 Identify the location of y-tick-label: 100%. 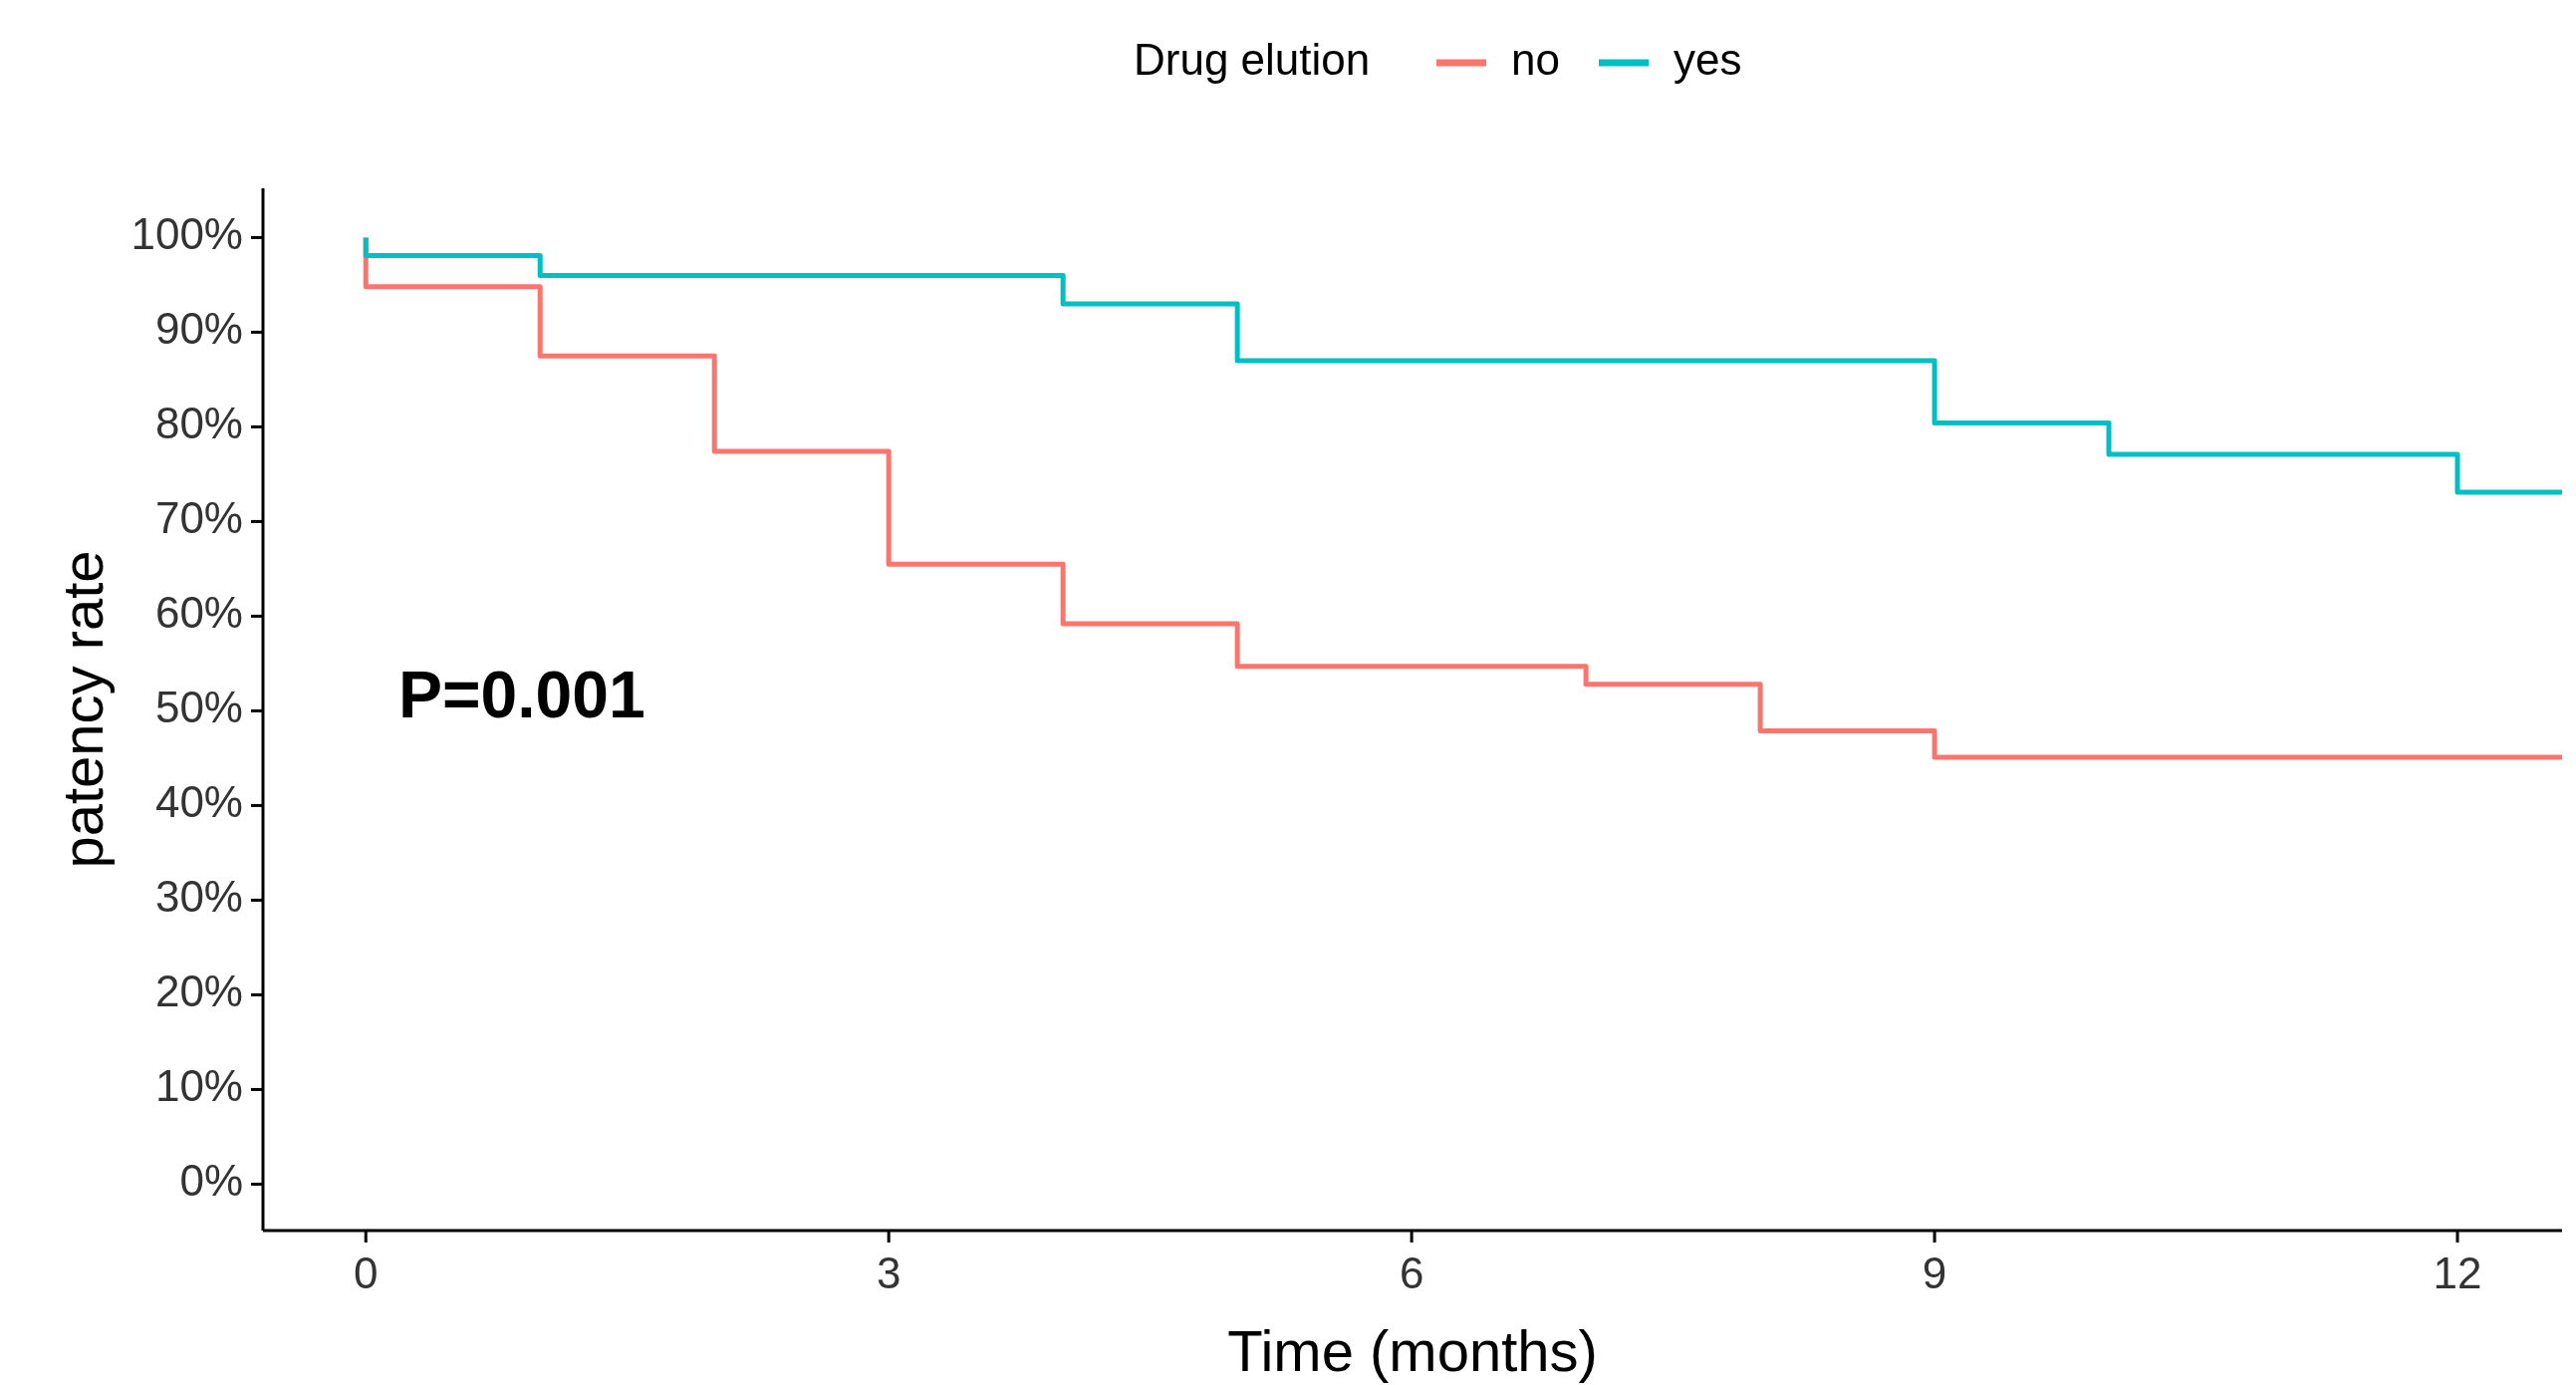
(186, 234).